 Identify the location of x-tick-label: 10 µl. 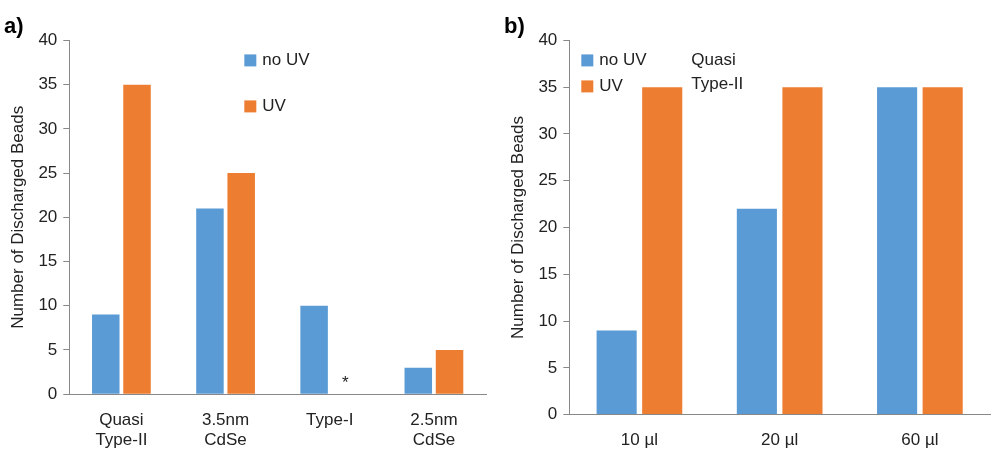
(639, 440).